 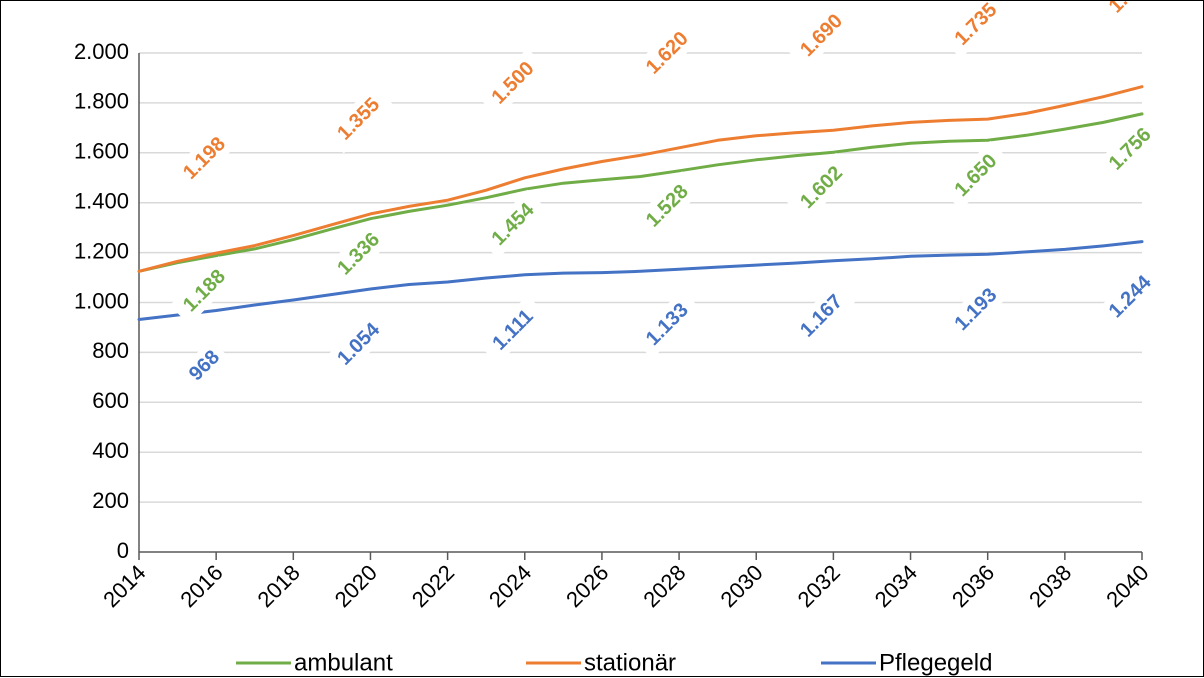 What do you see at coordinates (124, 586) in the screenshot?
I see `x-tick-label: 2014` at bounding box center [124, 586].